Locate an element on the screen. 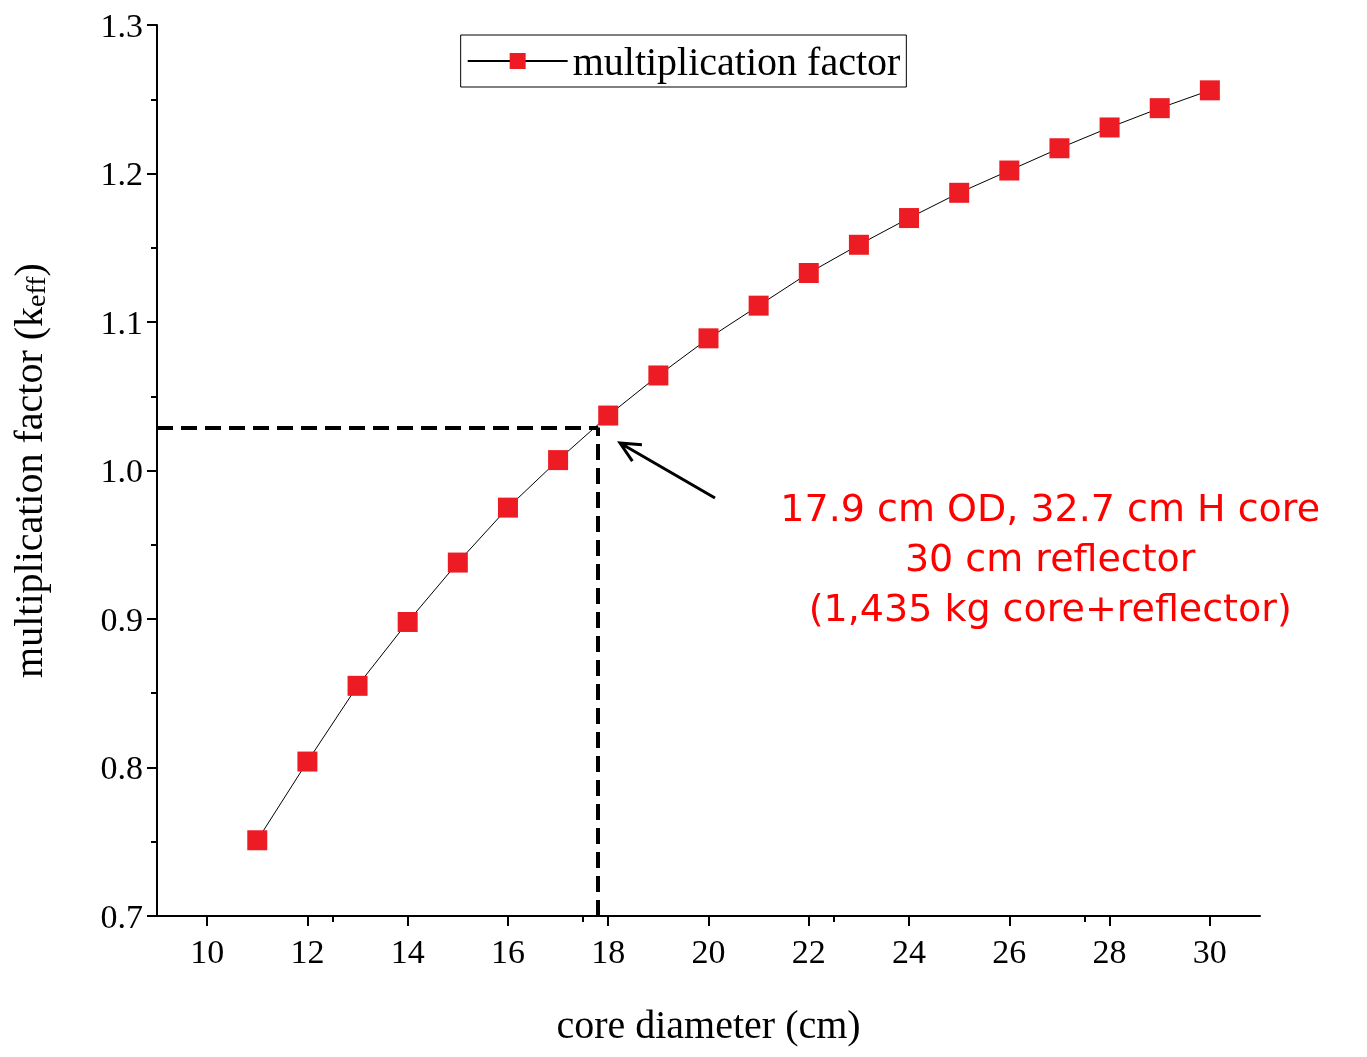  x-tick-label: 16 is located at coordinates (507, 951).